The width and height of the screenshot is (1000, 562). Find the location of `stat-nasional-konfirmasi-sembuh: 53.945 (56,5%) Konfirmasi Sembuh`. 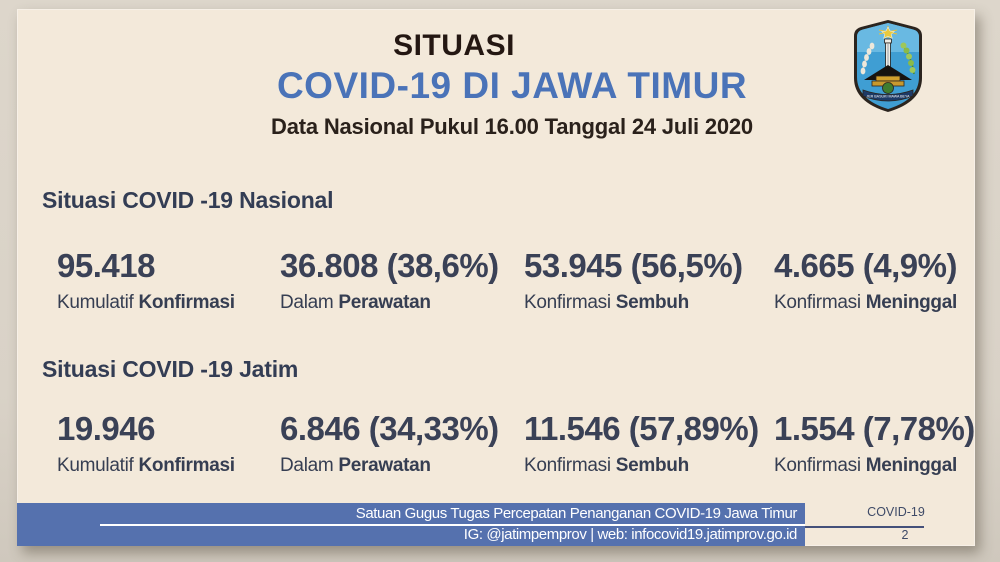

stat-nasional-konfirmasi-sembuh: 53.945 (56,5%) Konfirmasi Sembuh is located at coordinates (643, 280).